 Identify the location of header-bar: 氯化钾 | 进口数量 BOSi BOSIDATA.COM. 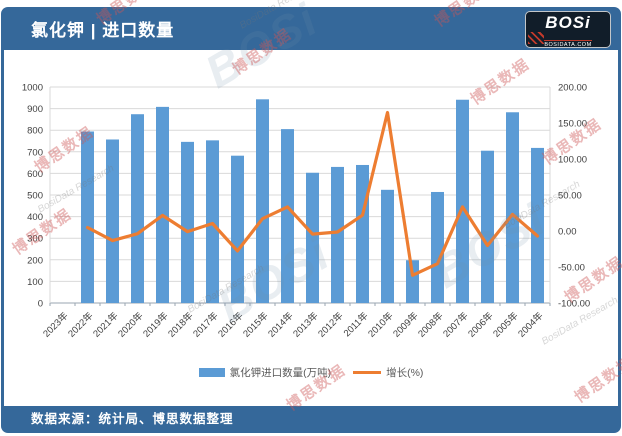
(311, 28).